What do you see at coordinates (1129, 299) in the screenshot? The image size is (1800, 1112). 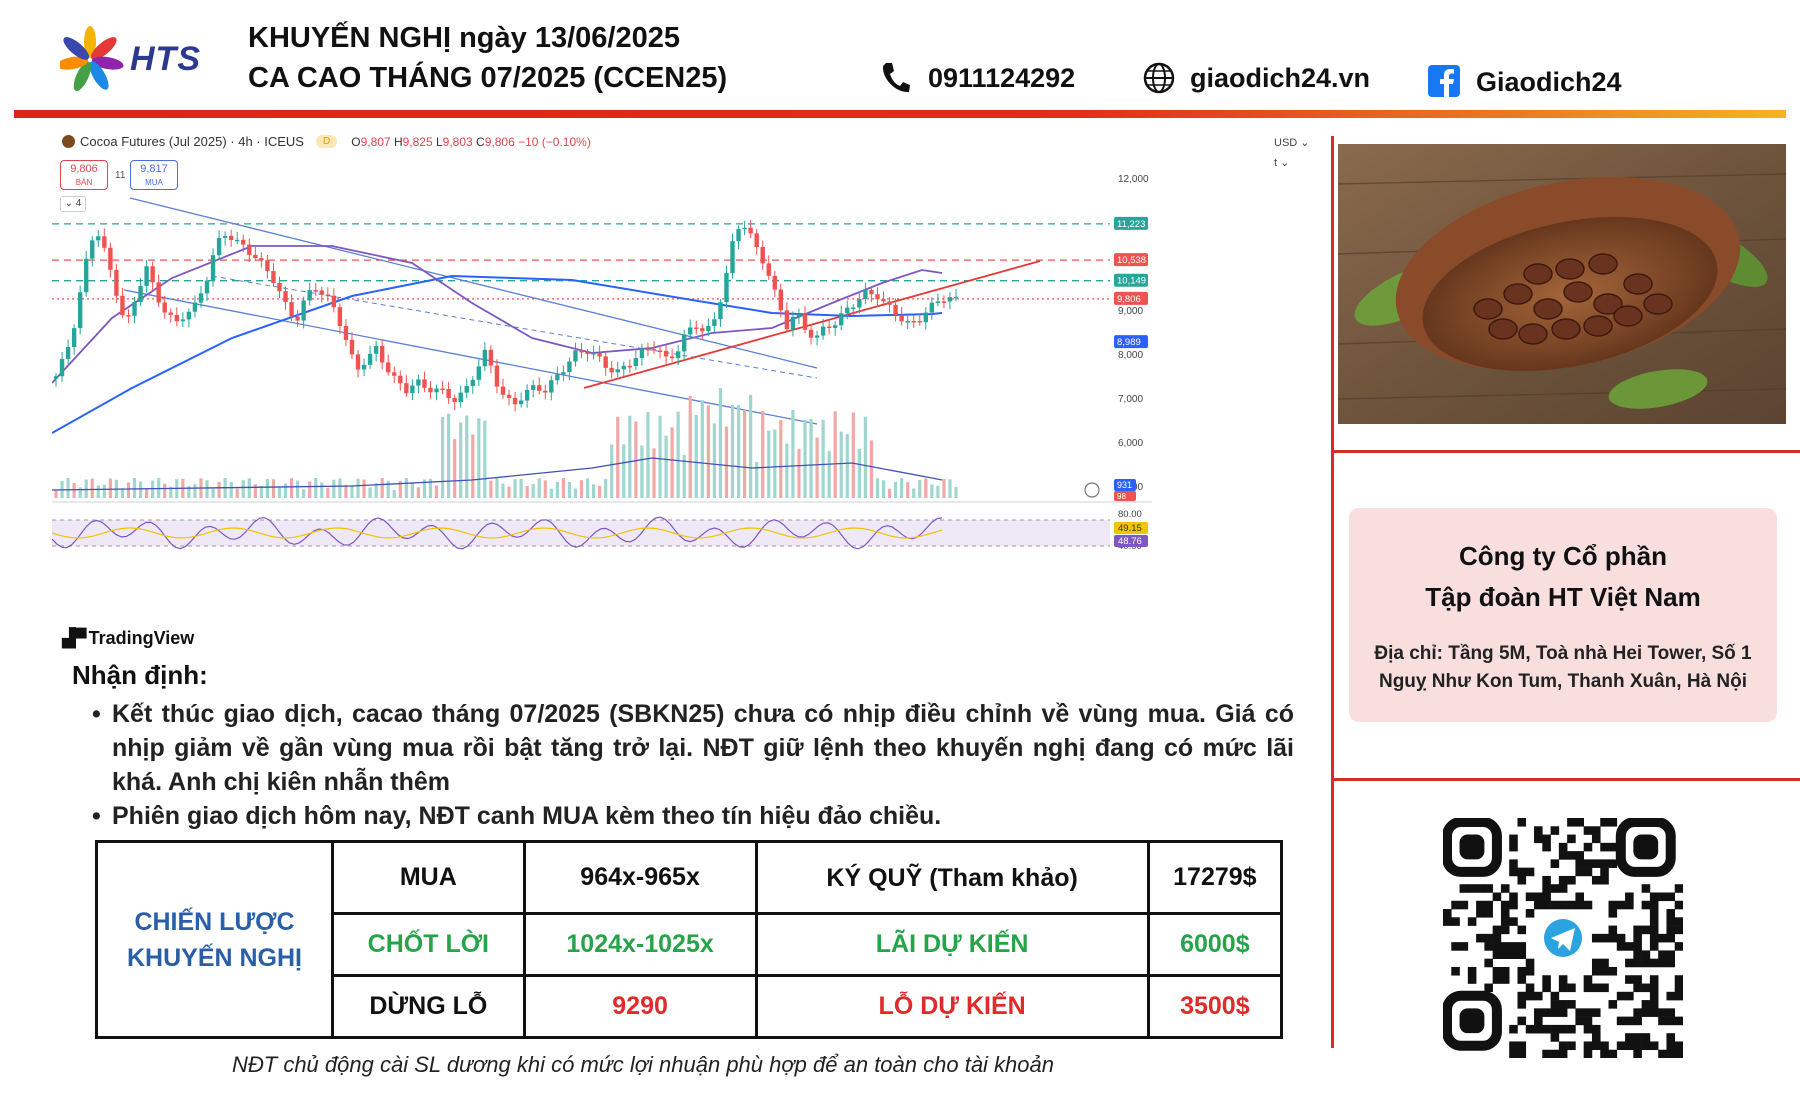 I see `level-label: 9,806` at bounding box center [1129, 299].